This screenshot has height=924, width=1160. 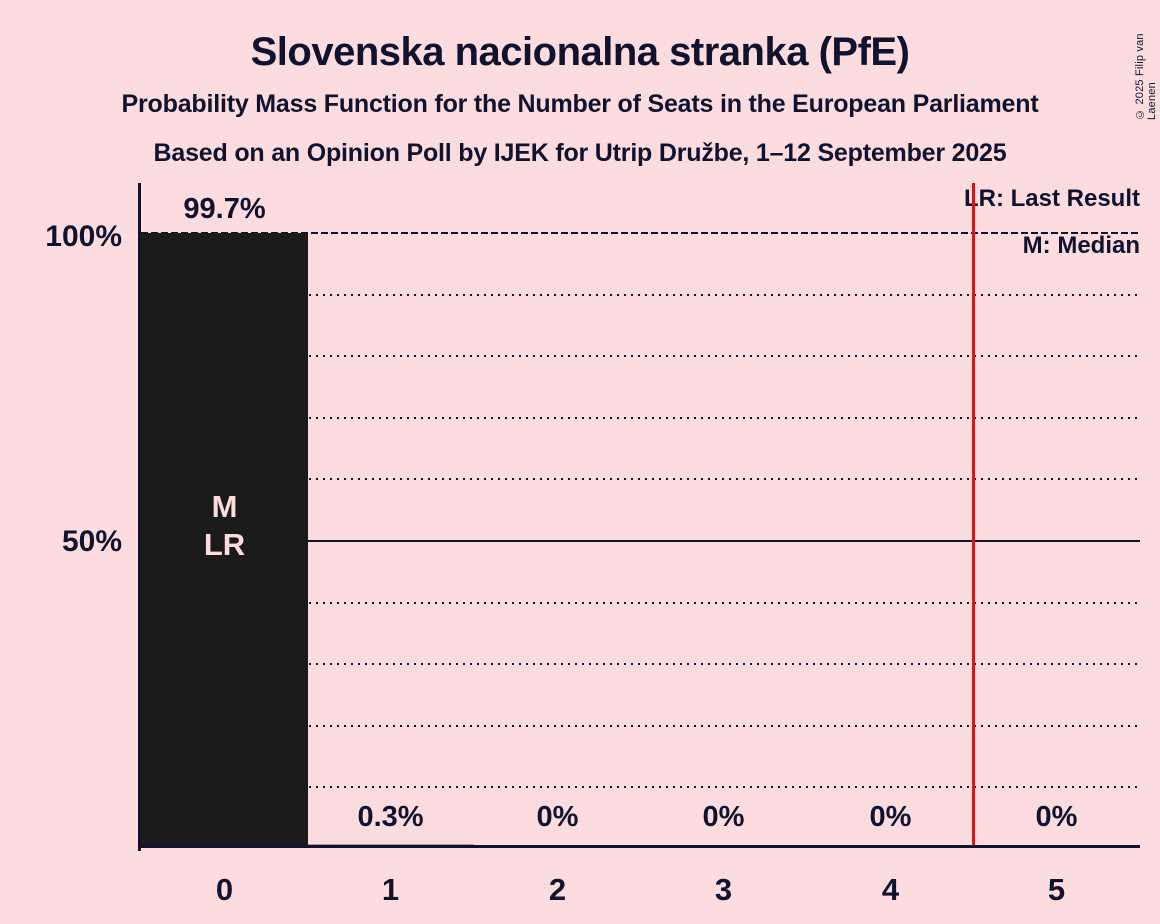 I want to click on value-label-2: 0%, so click(x=557, y=817).